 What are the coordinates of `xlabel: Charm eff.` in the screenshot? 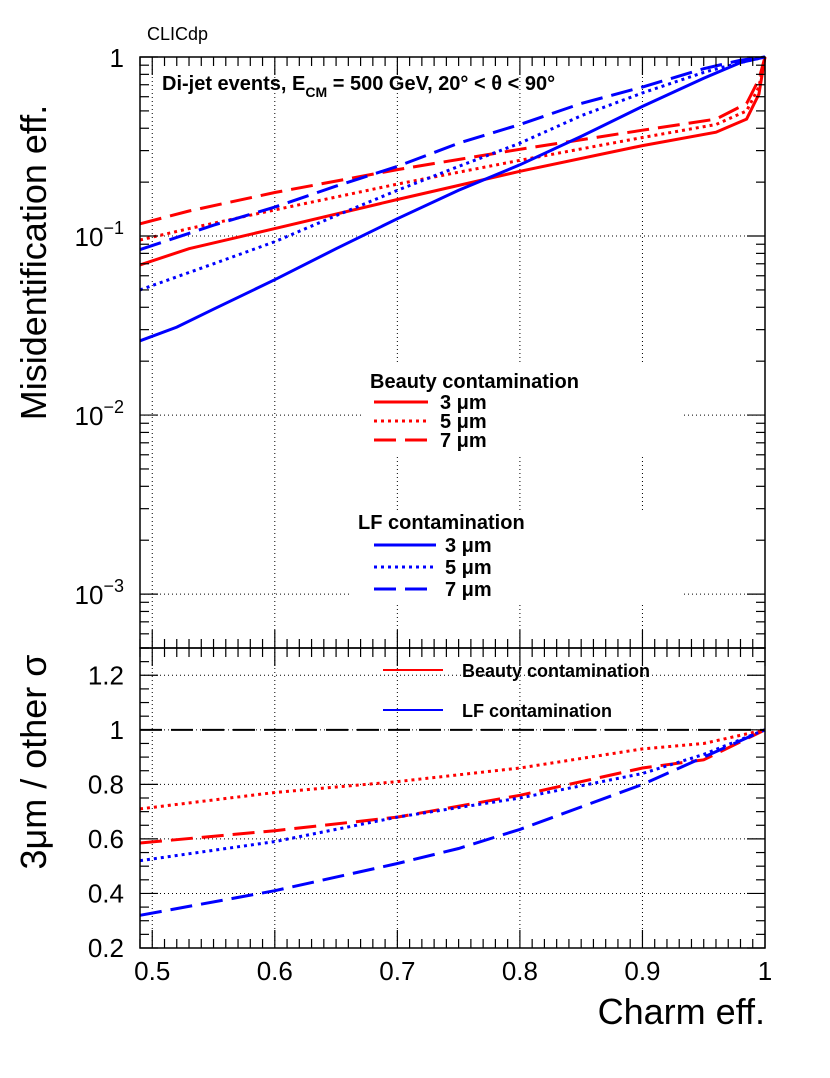 It's located at (681, 1011).